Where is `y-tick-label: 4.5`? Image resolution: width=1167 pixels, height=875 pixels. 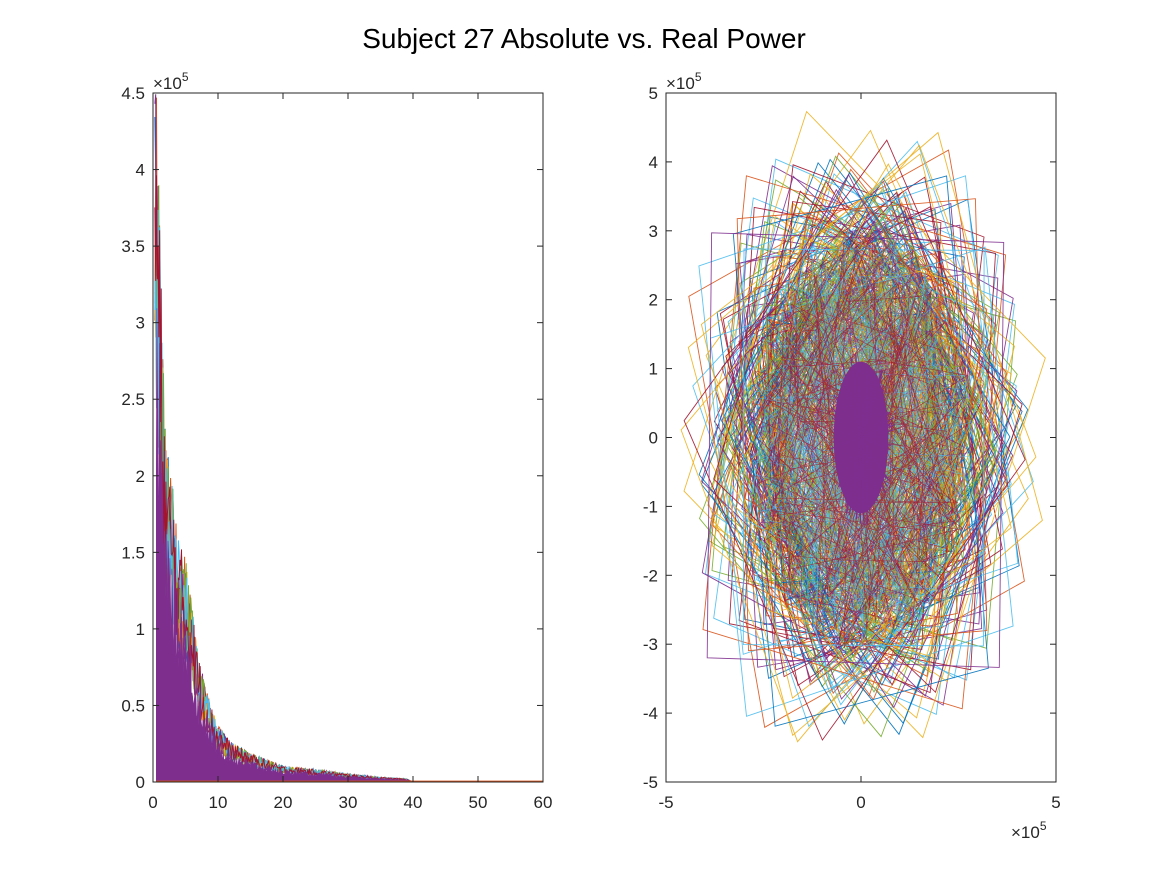
y-tick-label: 4.5 is located at coordinates (133, 93).